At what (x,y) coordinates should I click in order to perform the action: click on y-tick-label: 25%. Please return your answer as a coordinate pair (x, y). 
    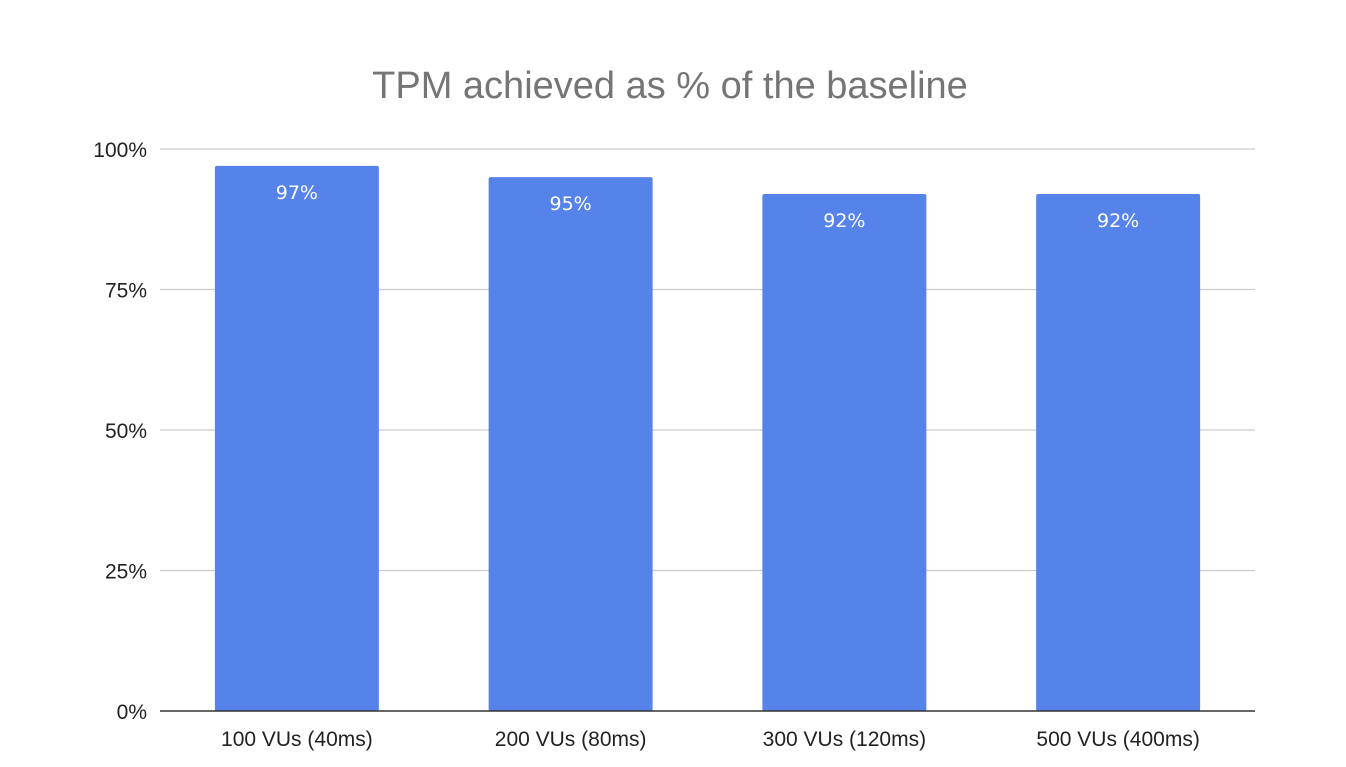
    Looking at the image, I should click on (126, 572).